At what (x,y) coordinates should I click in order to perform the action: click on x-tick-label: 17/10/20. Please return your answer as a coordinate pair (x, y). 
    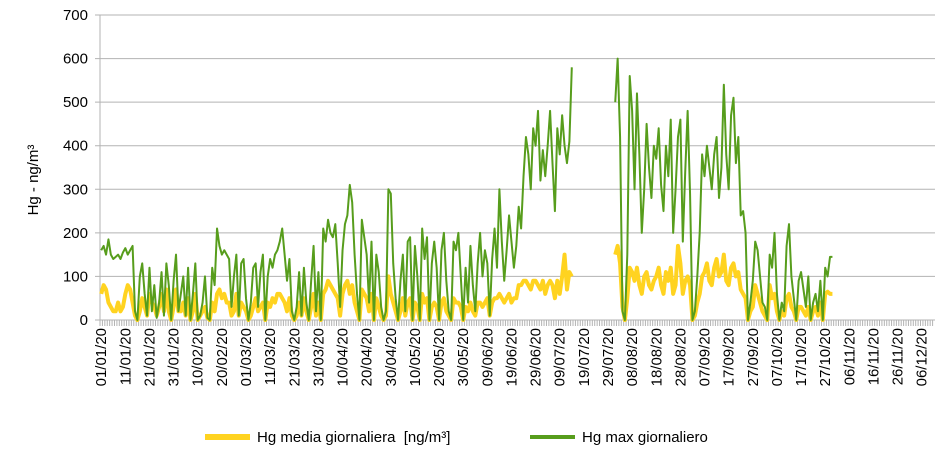
    Looking at the image, I should click on (801, 357).